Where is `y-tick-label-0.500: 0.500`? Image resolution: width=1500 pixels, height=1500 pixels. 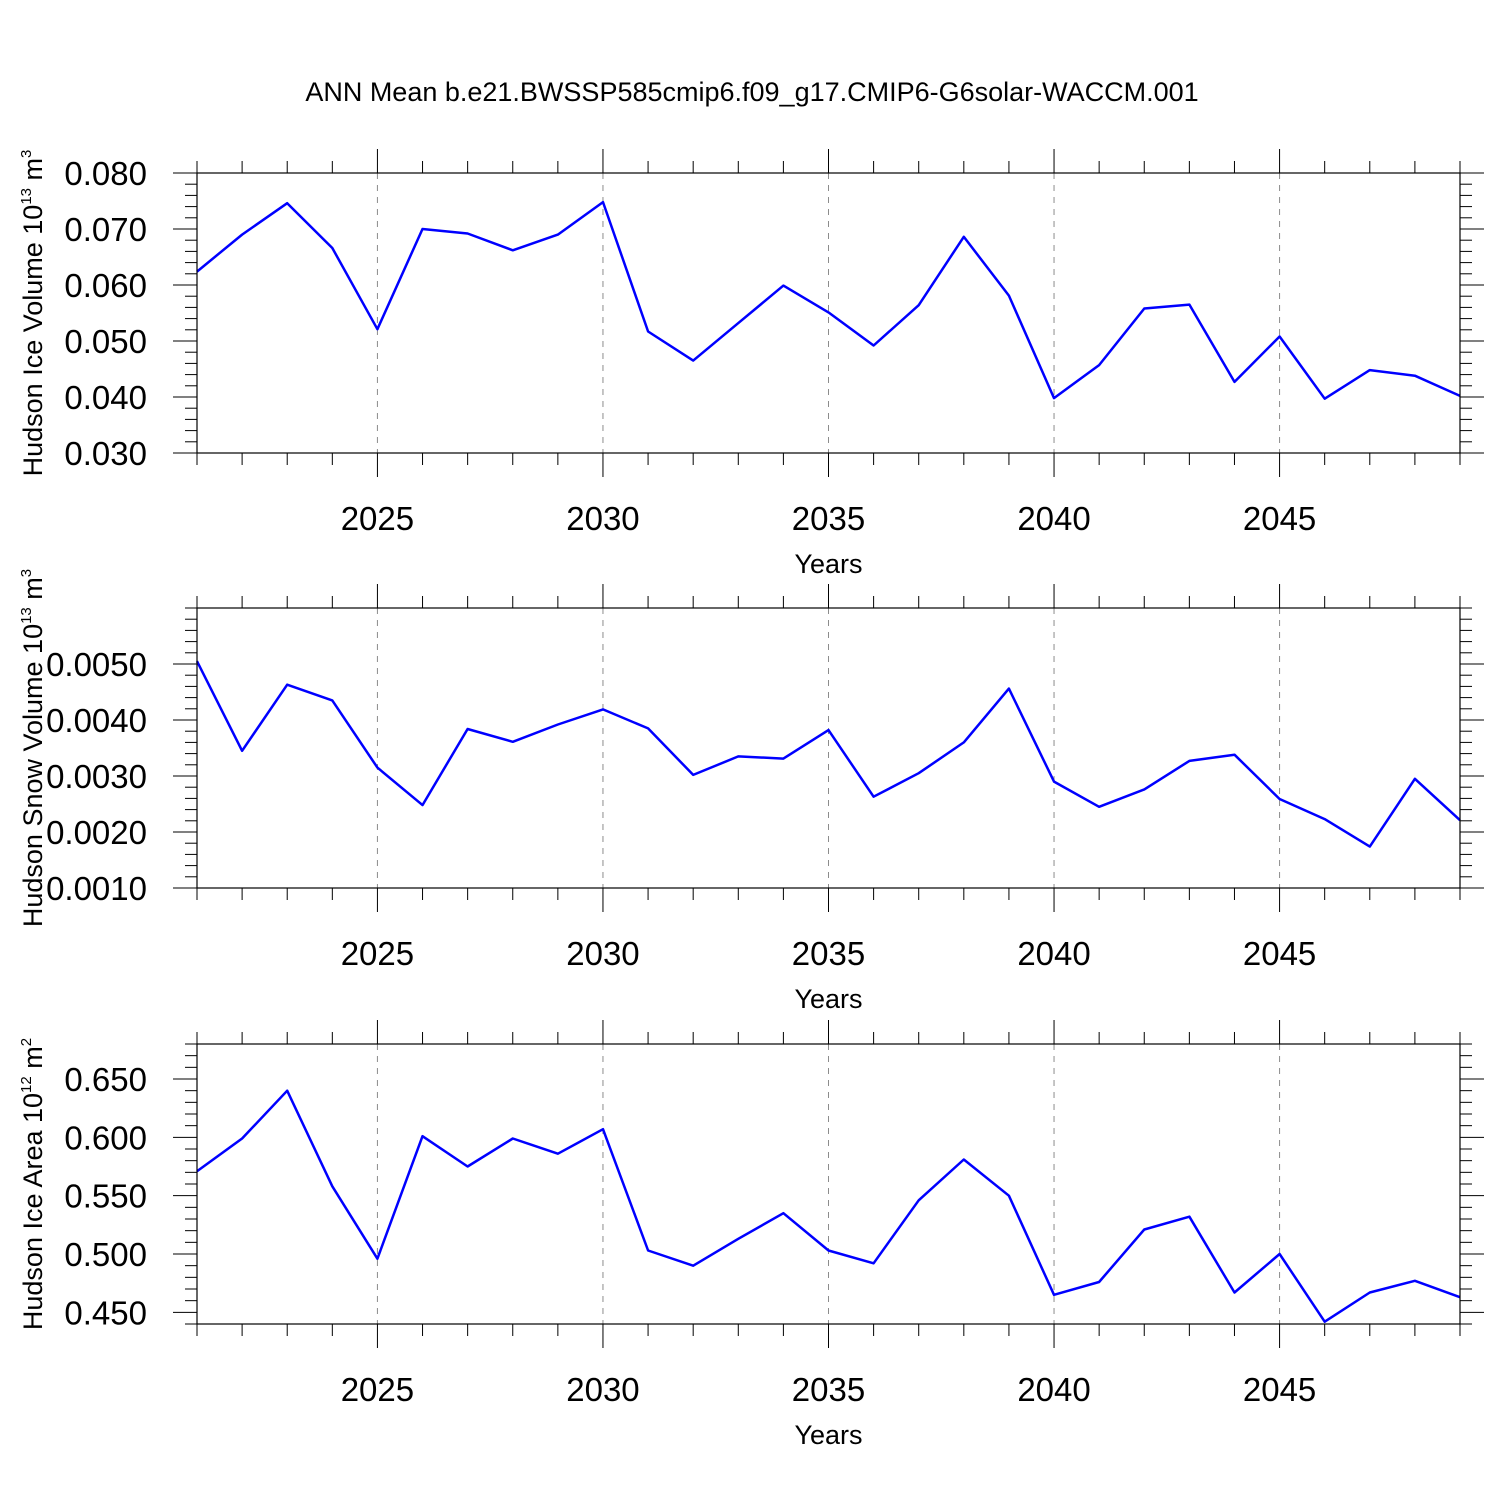 y-tick-label-0.500: 0.500 is located at coordinates (105, 1254).